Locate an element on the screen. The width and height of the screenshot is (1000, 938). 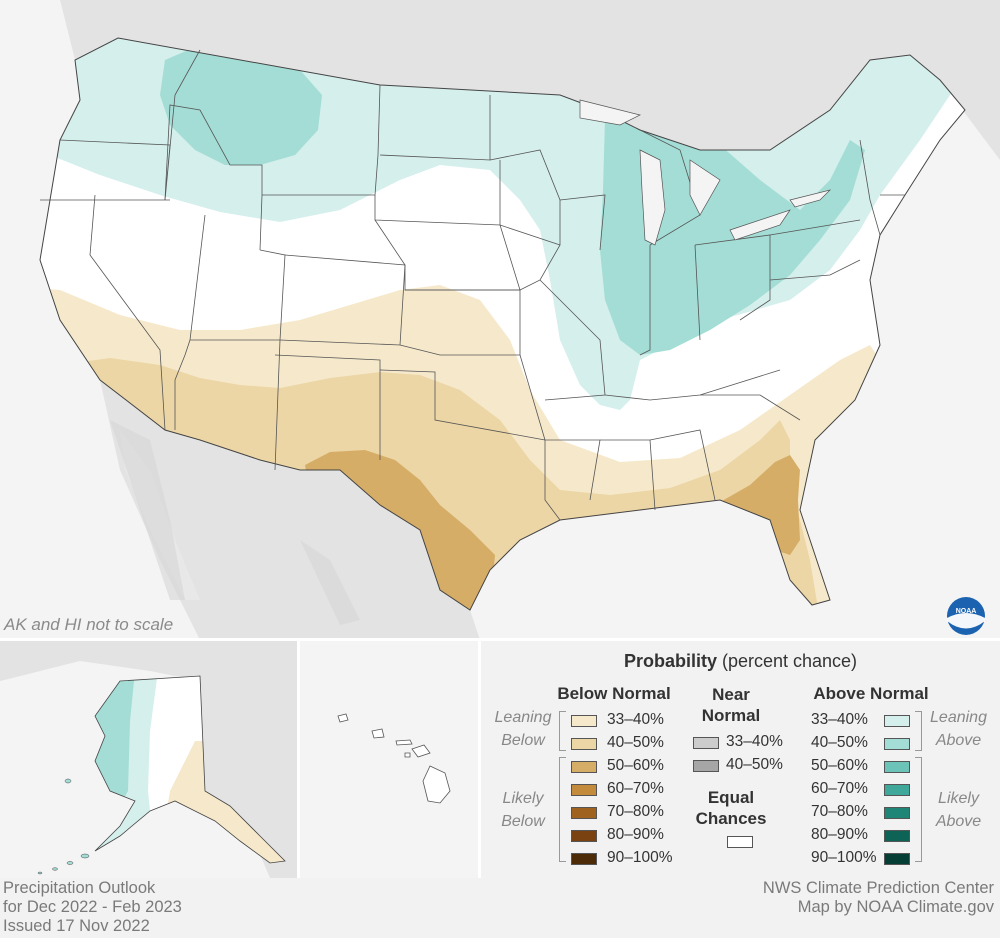
above-normal-item-label: 50–60% is located at coordinates (839, 765).